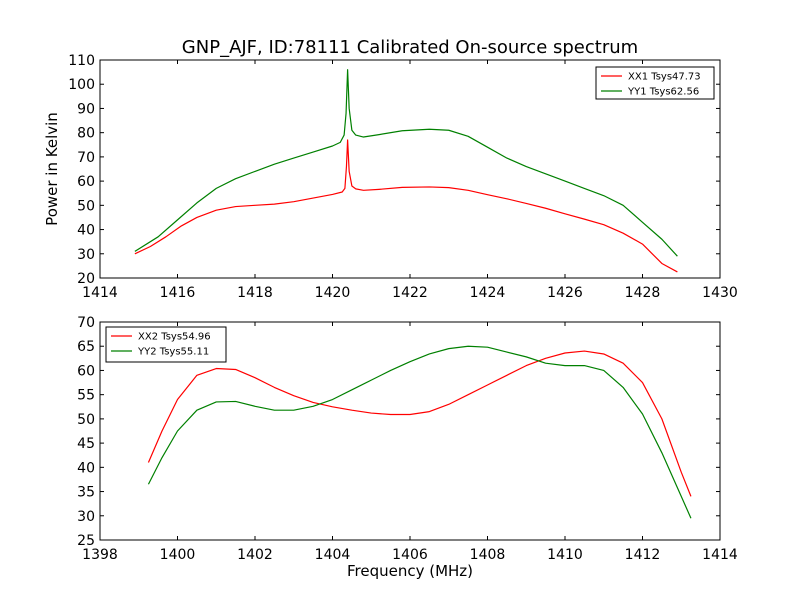 This screenshot has width=800, height=600. I want to click on x-tick-label: 1408, so click(488, 555).